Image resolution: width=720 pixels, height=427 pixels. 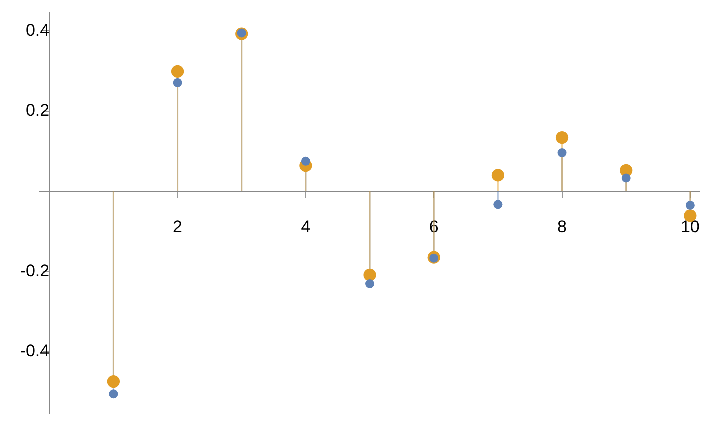 What do you see at coordinates (38, 30) in the screenshot?
I see `y-tick-label: 0.4` at bounding box center [38, 30].